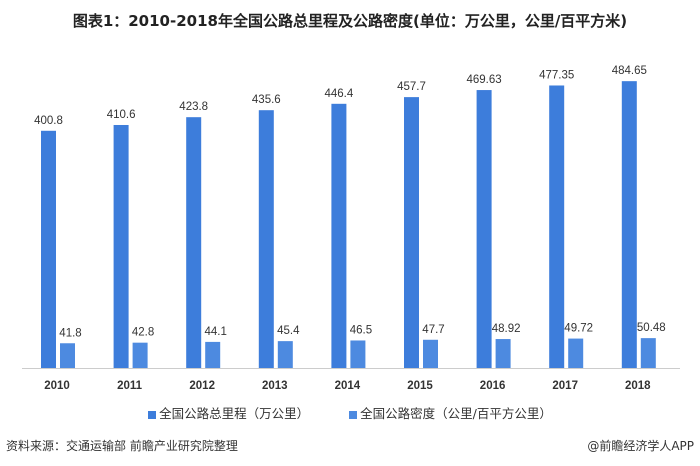  What do you see at coordinates (640, 446) in the screenshot?
I see `brand-watermark: @前瞻经济学人APP` at bounding box center [640, 446].